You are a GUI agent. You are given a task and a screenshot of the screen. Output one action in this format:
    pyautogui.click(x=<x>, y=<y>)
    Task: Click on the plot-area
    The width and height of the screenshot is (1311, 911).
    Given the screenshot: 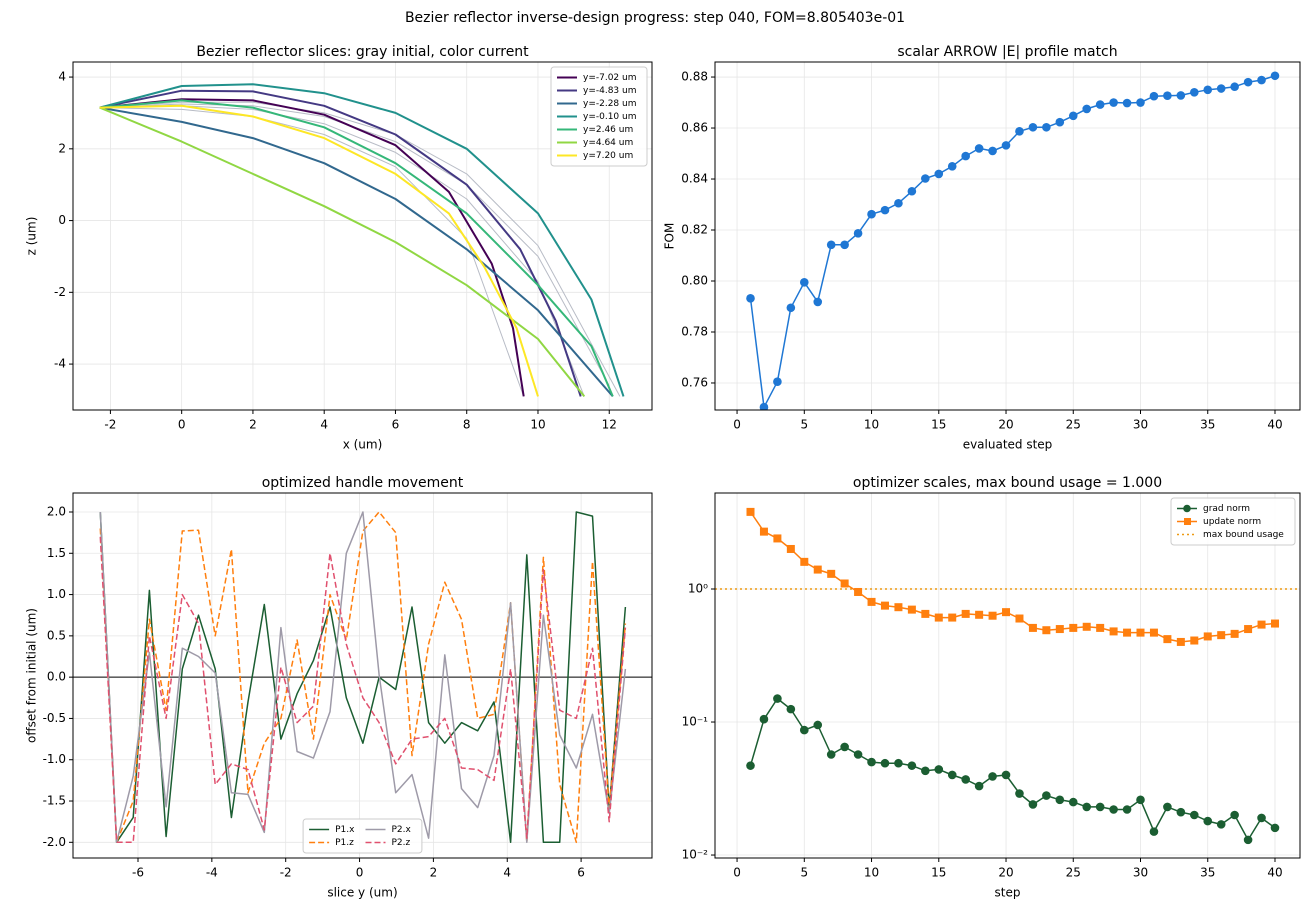 What is the action you would take?
    pyautogui.click(x=362, y=240)
    